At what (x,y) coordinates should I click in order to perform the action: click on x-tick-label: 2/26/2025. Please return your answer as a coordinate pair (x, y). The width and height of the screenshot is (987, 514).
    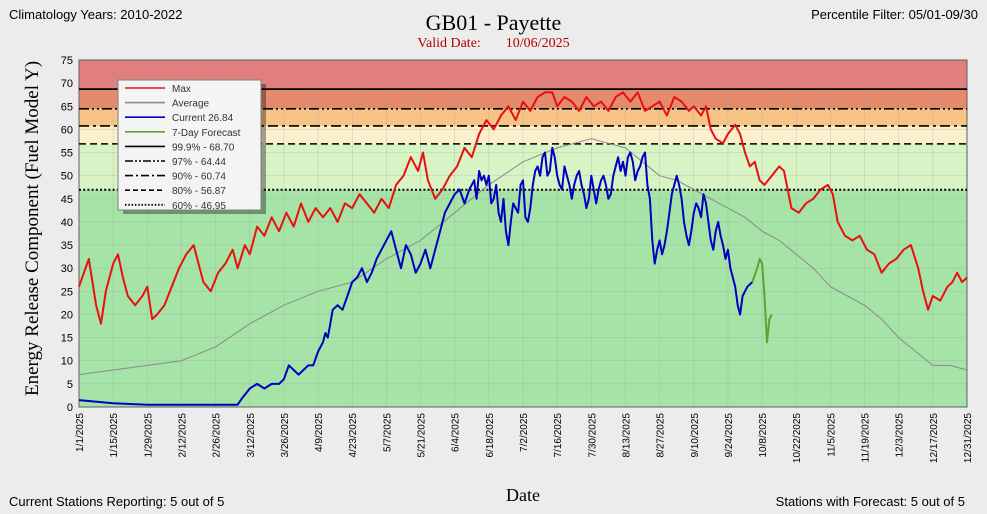
    Looking at the image, I should click on (217, 435).